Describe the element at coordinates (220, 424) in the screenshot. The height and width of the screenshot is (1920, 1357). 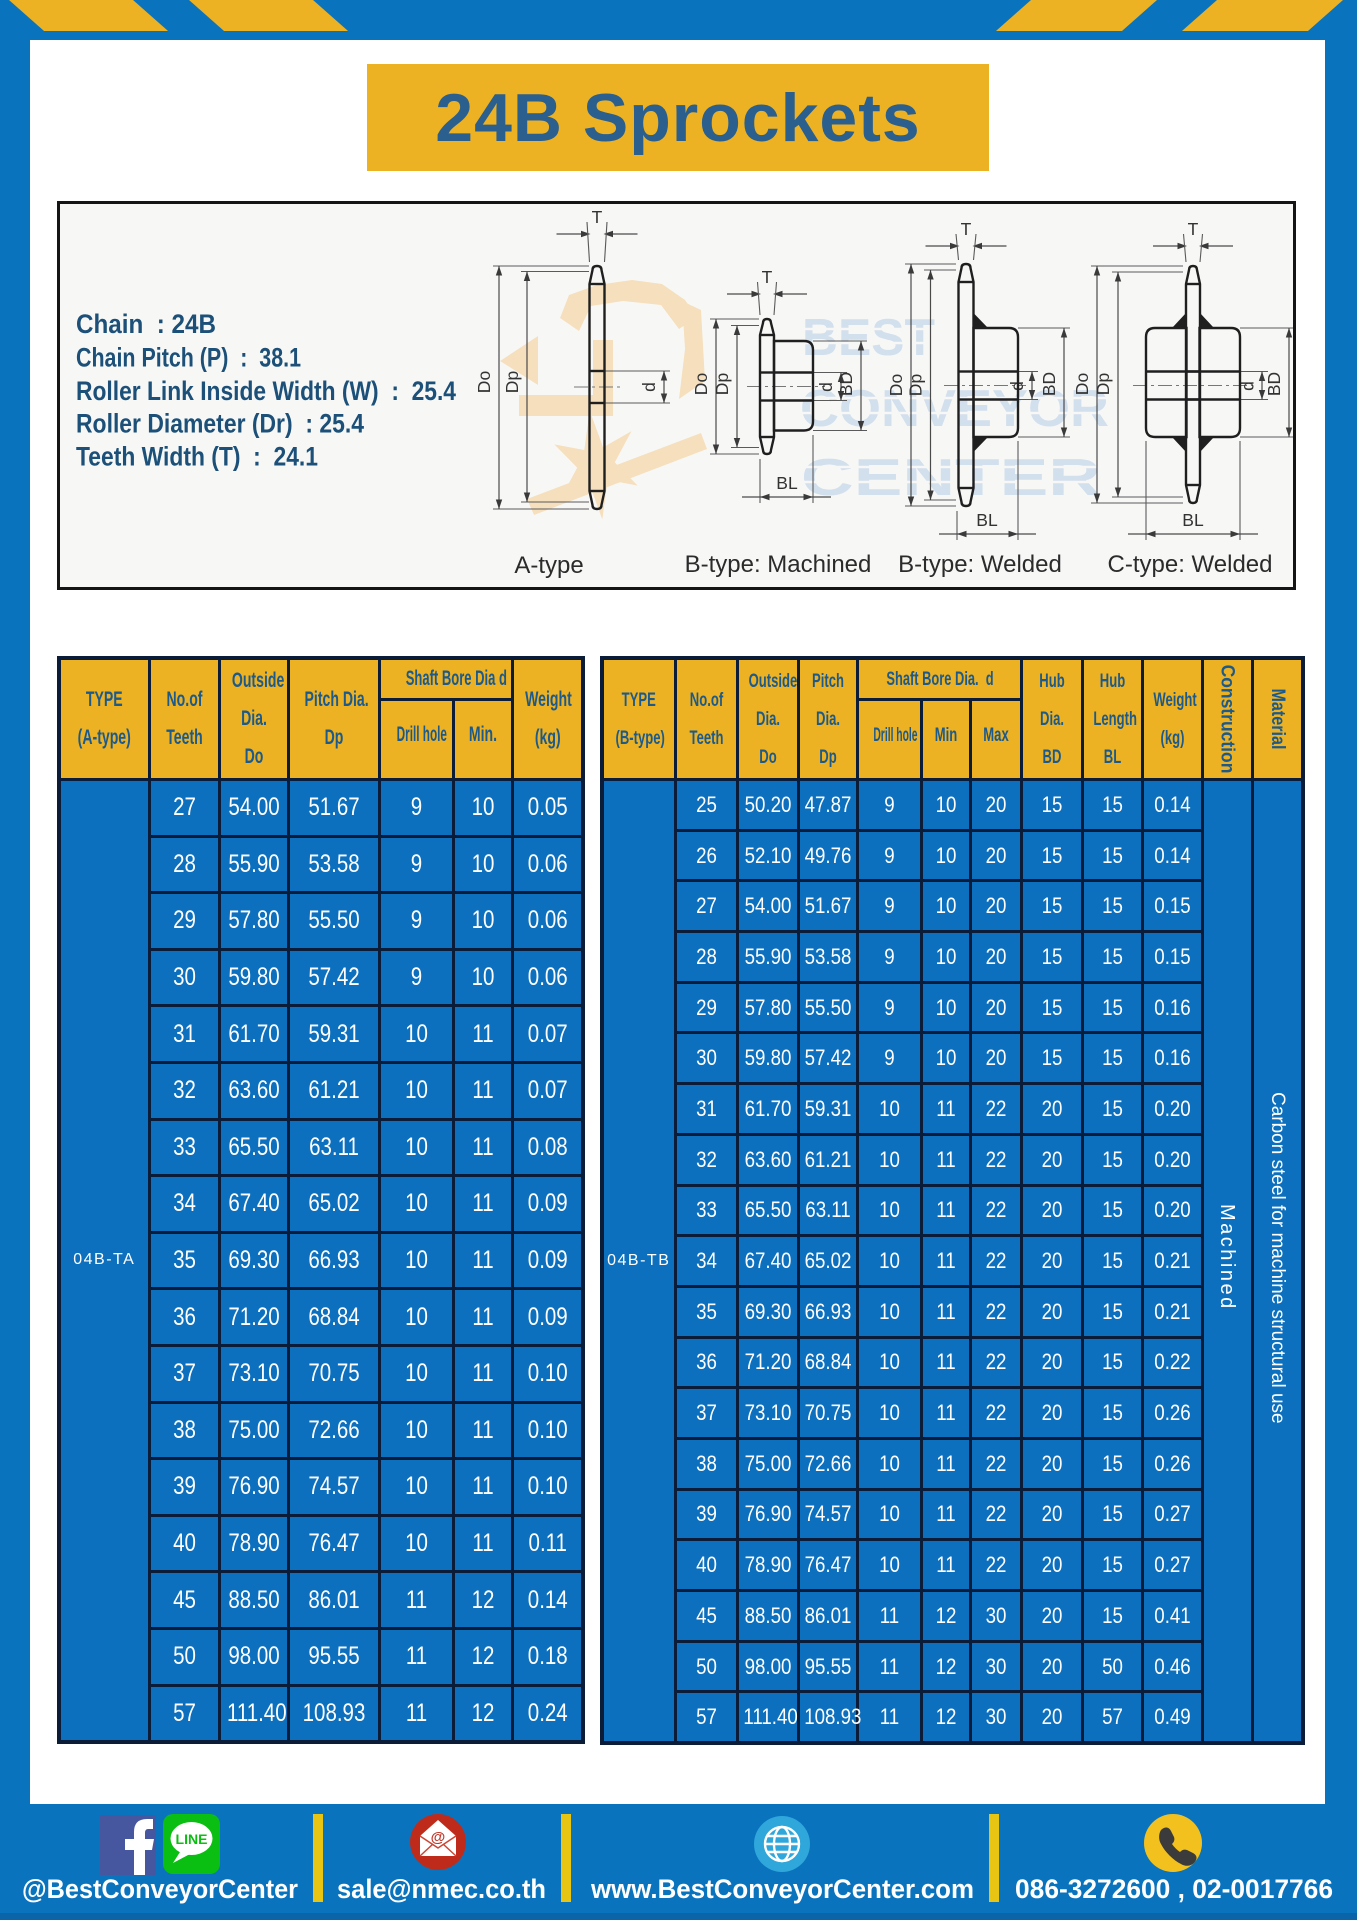
I see `svg-text: Roller Diameter (Dr) : 25.4` at that location.